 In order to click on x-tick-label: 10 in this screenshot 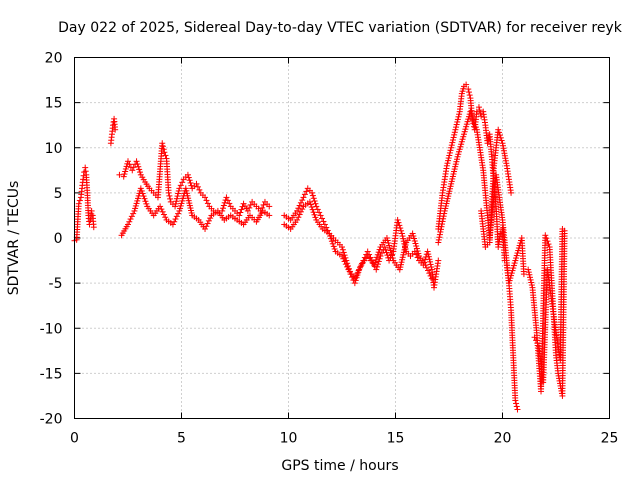, I will do `click(289, 439)`.